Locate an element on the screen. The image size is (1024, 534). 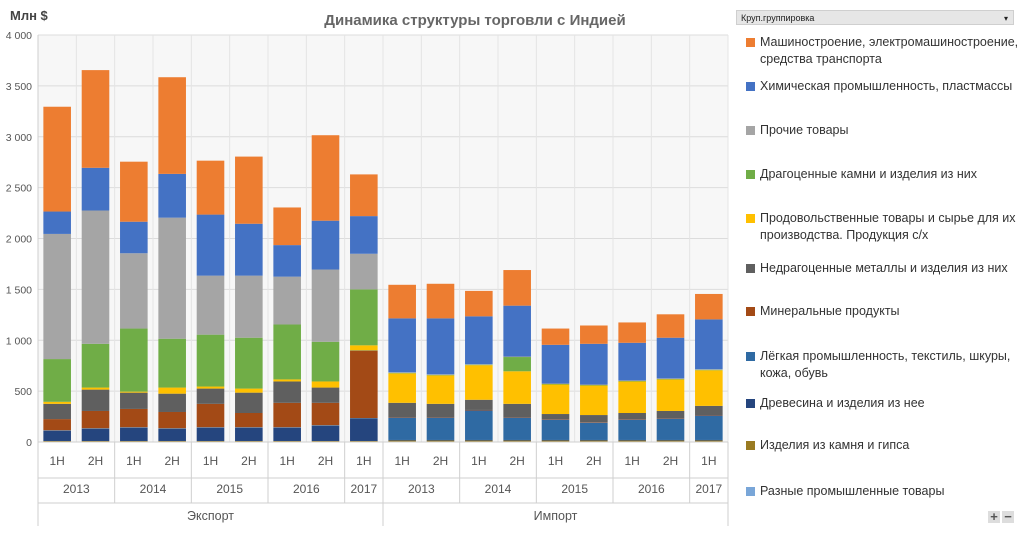
legend-filter-dropdown: Круп.группировка ▾ is located at coordinates (875, 17).